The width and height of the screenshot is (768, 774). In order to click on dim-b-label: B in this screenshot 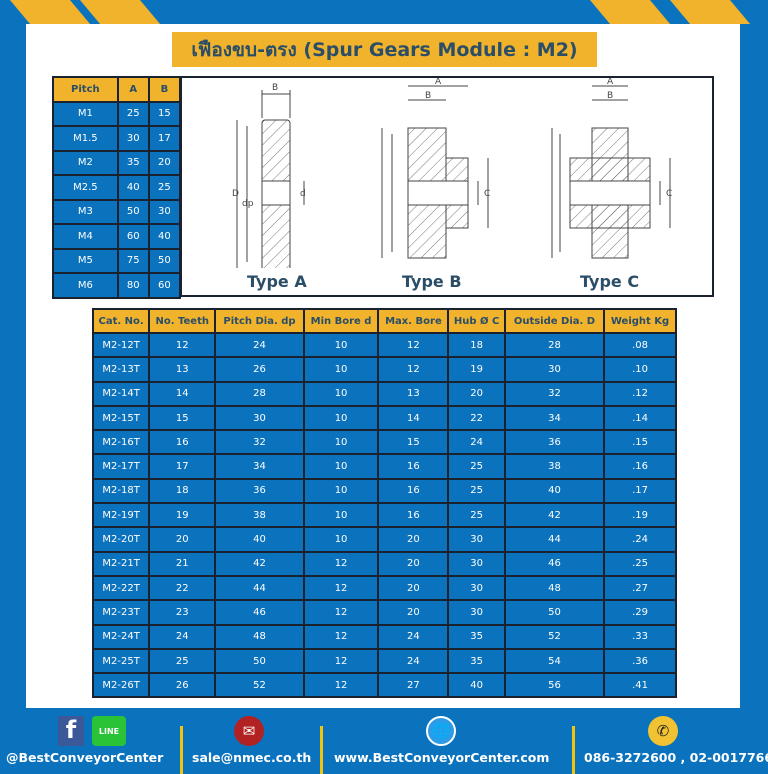, I will do `click(275, 88)`.